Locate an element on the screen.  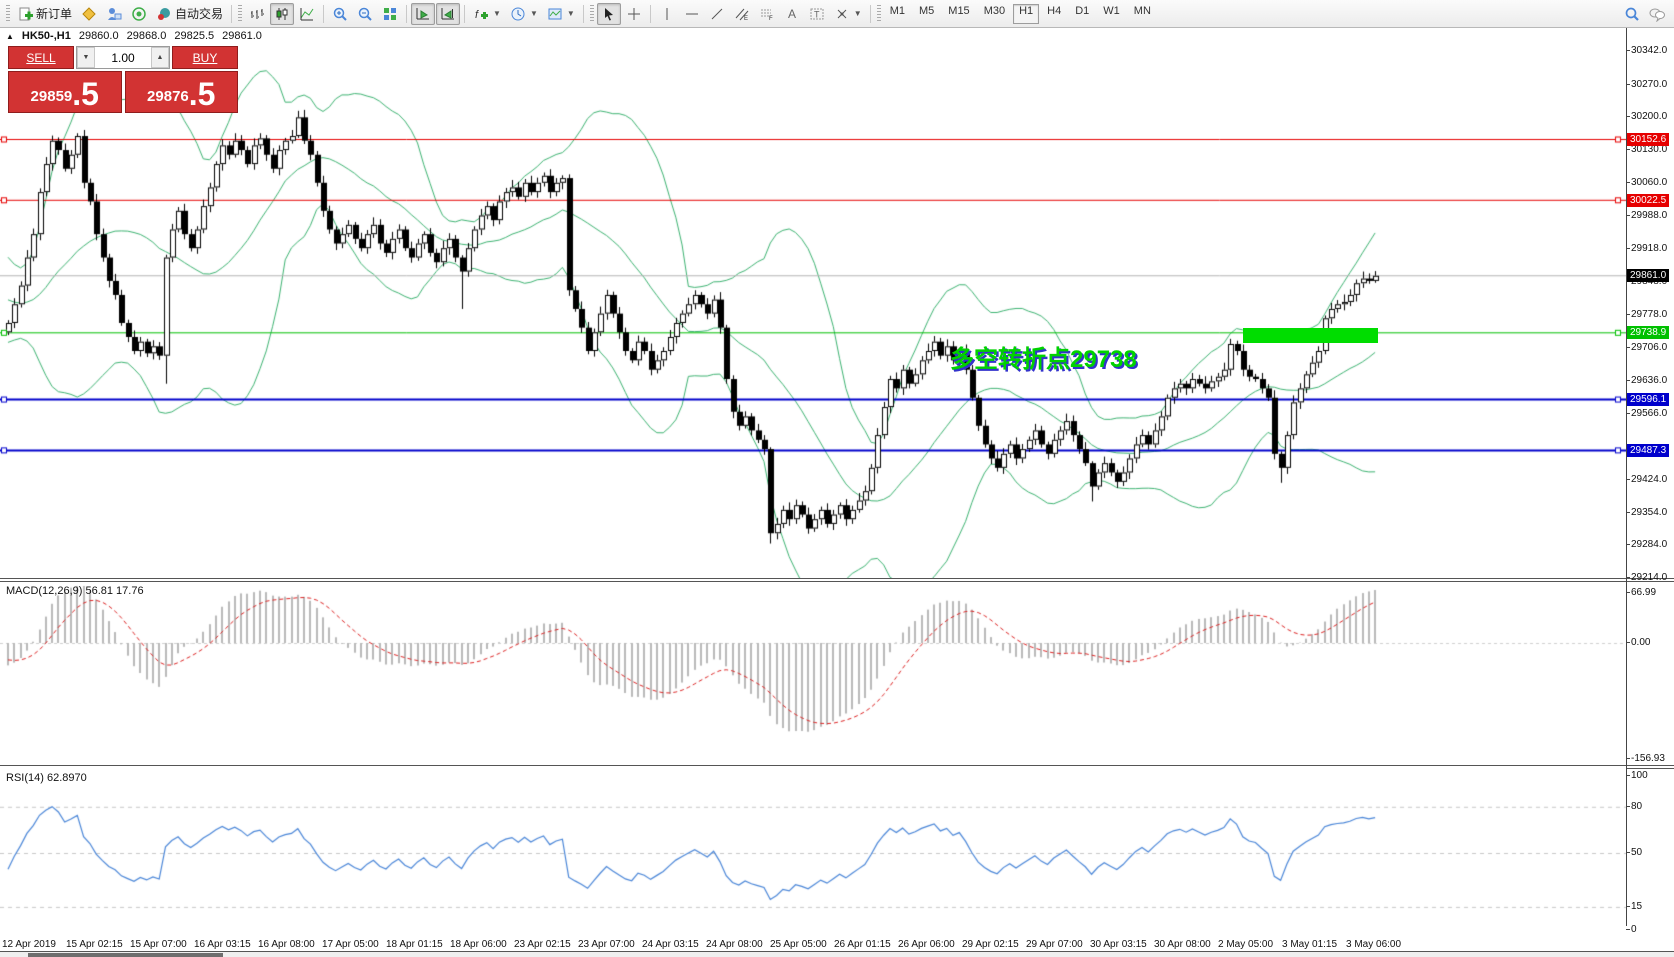
auto-scroll-icon is located at coordinates (423, 13).